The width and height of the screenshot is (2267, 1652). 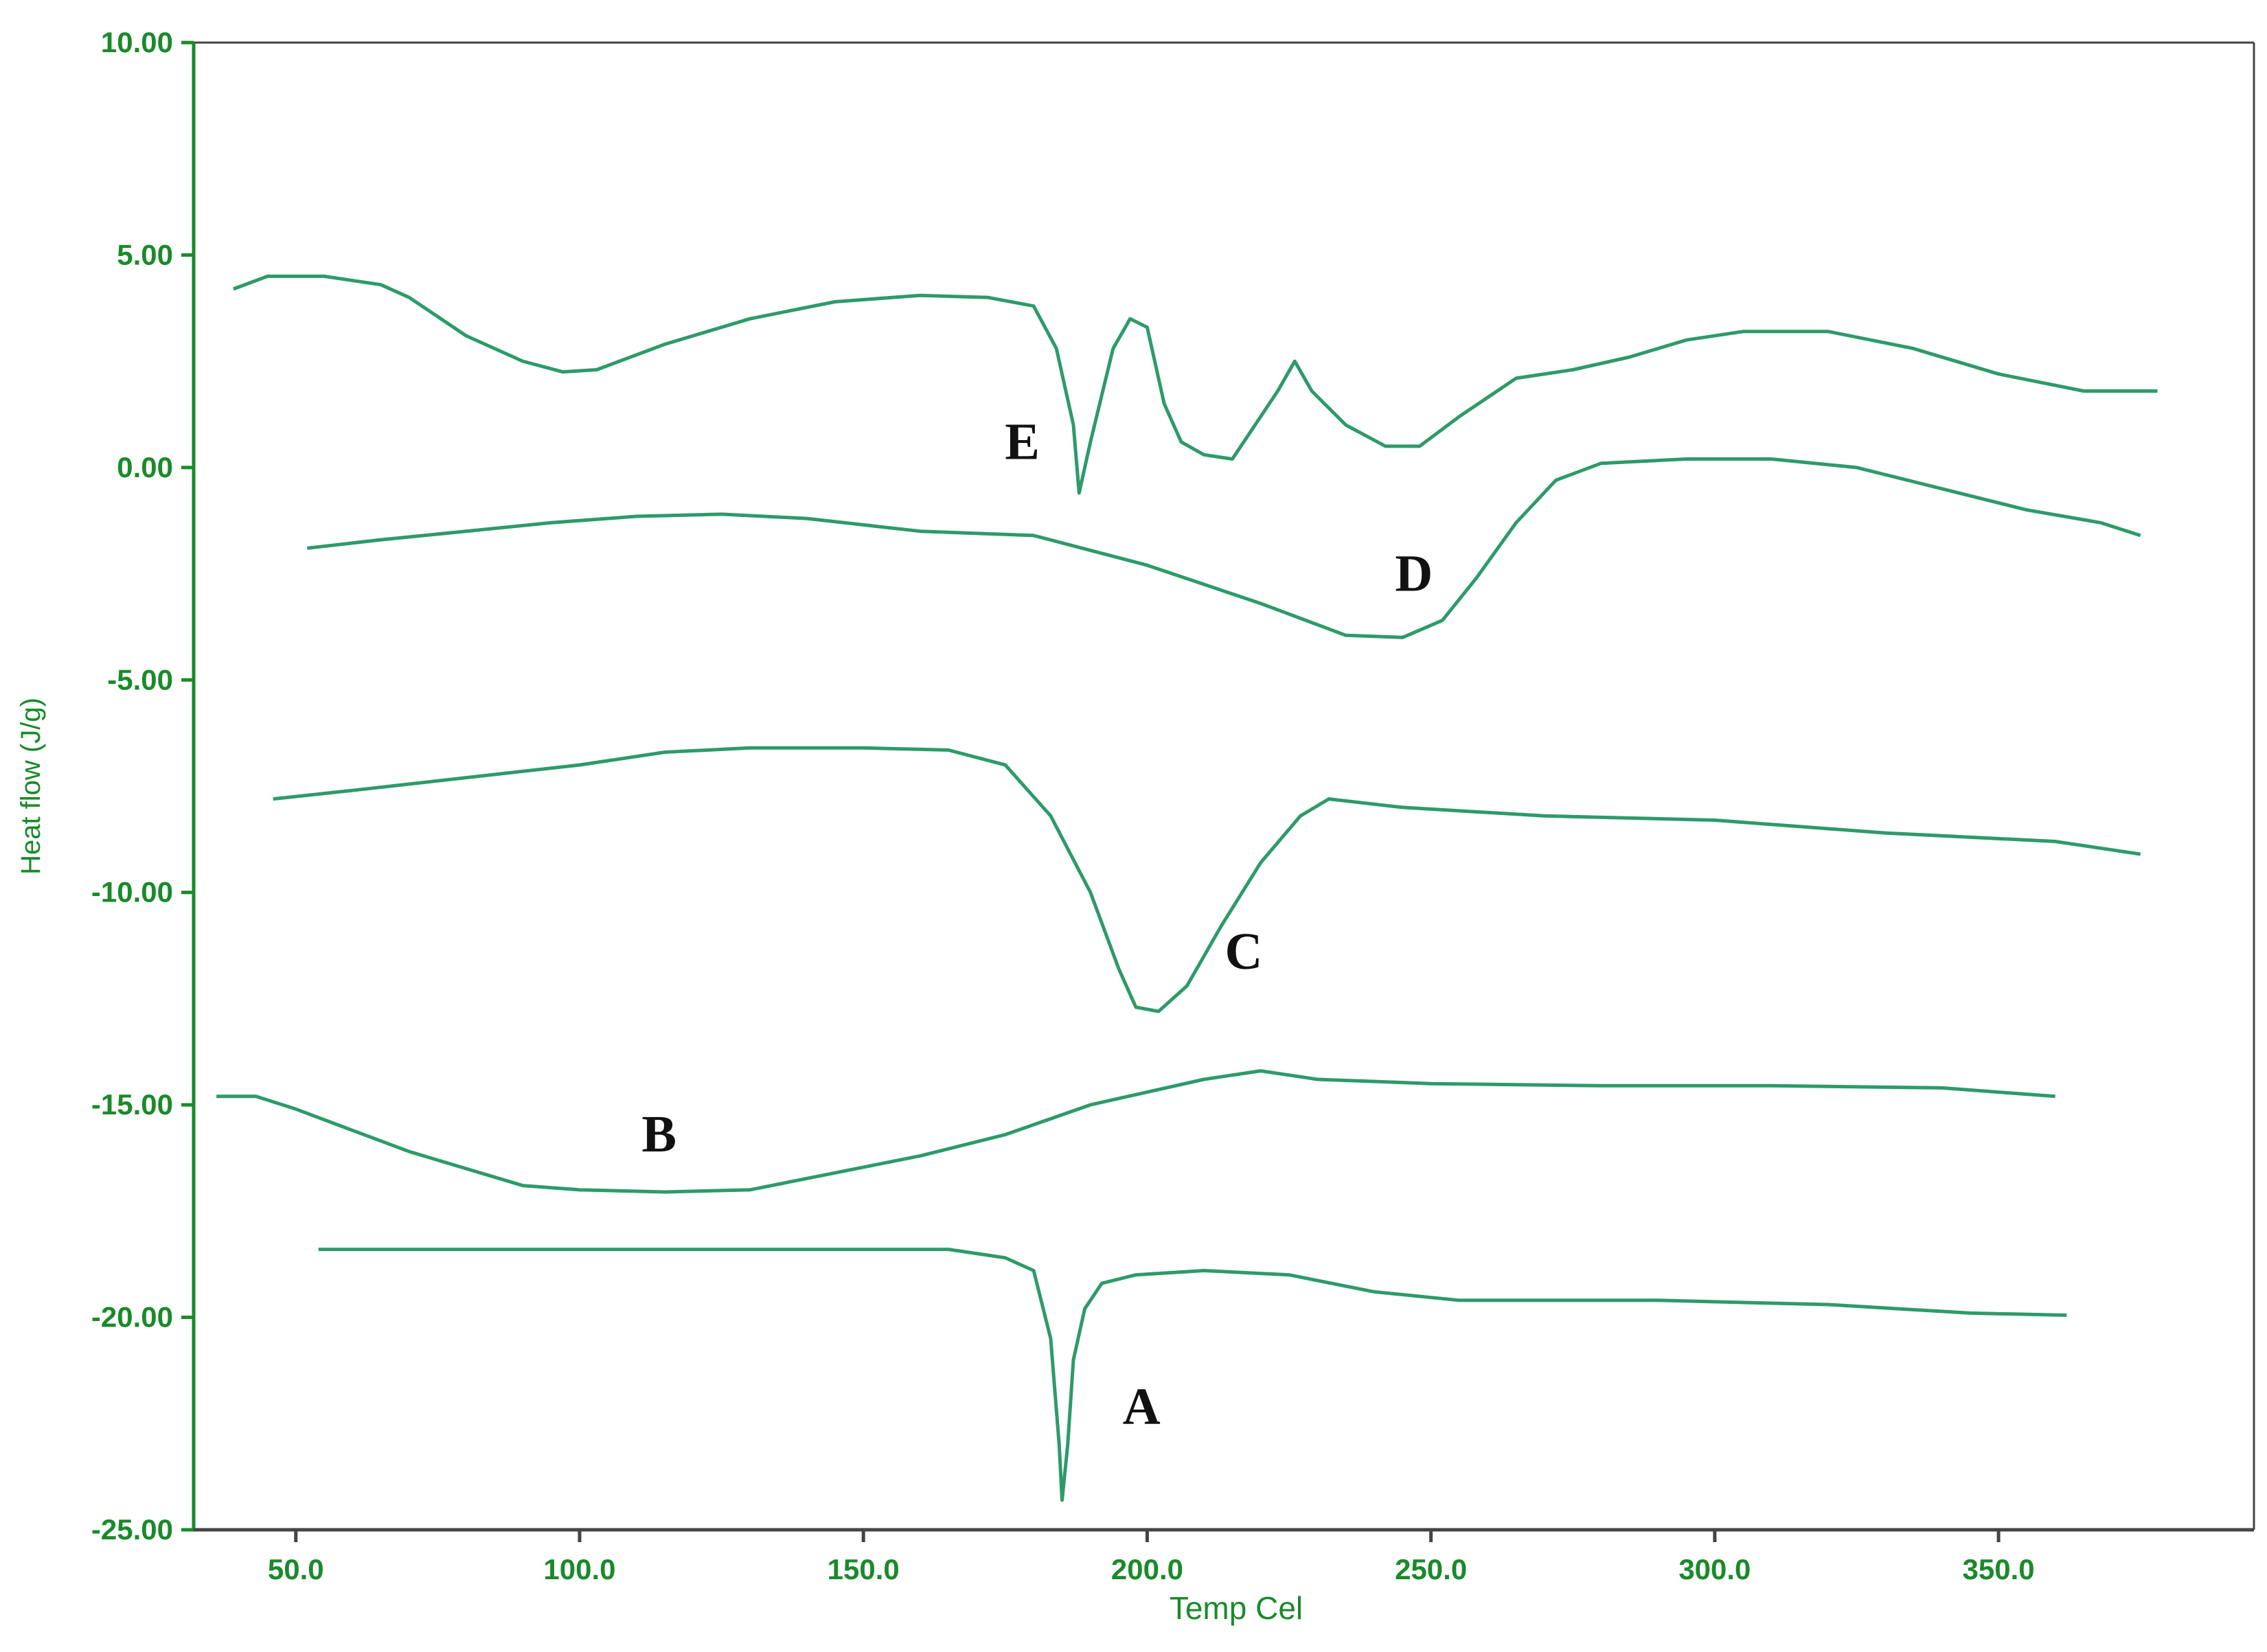 What do you see at coordinates (132, 1529) in the screenshot?
I see `y-tick-label: -25.00` at bounding box center [132, 1529].